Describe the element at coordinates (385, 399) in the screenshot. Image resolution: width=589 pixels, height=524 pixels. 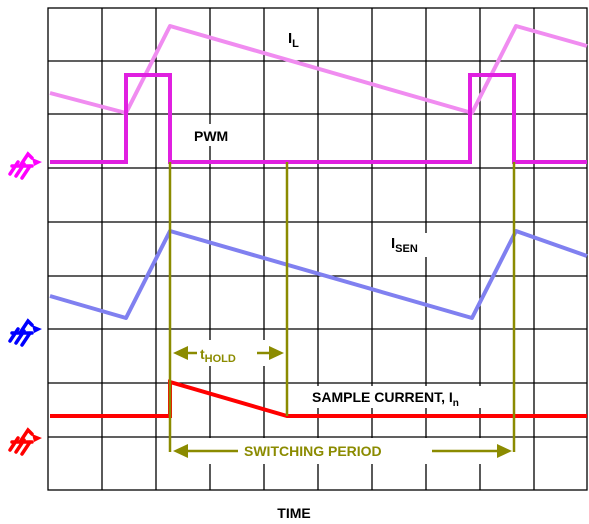
I see `sample-current-label: SAMPLE CURRENT, In` at that location.